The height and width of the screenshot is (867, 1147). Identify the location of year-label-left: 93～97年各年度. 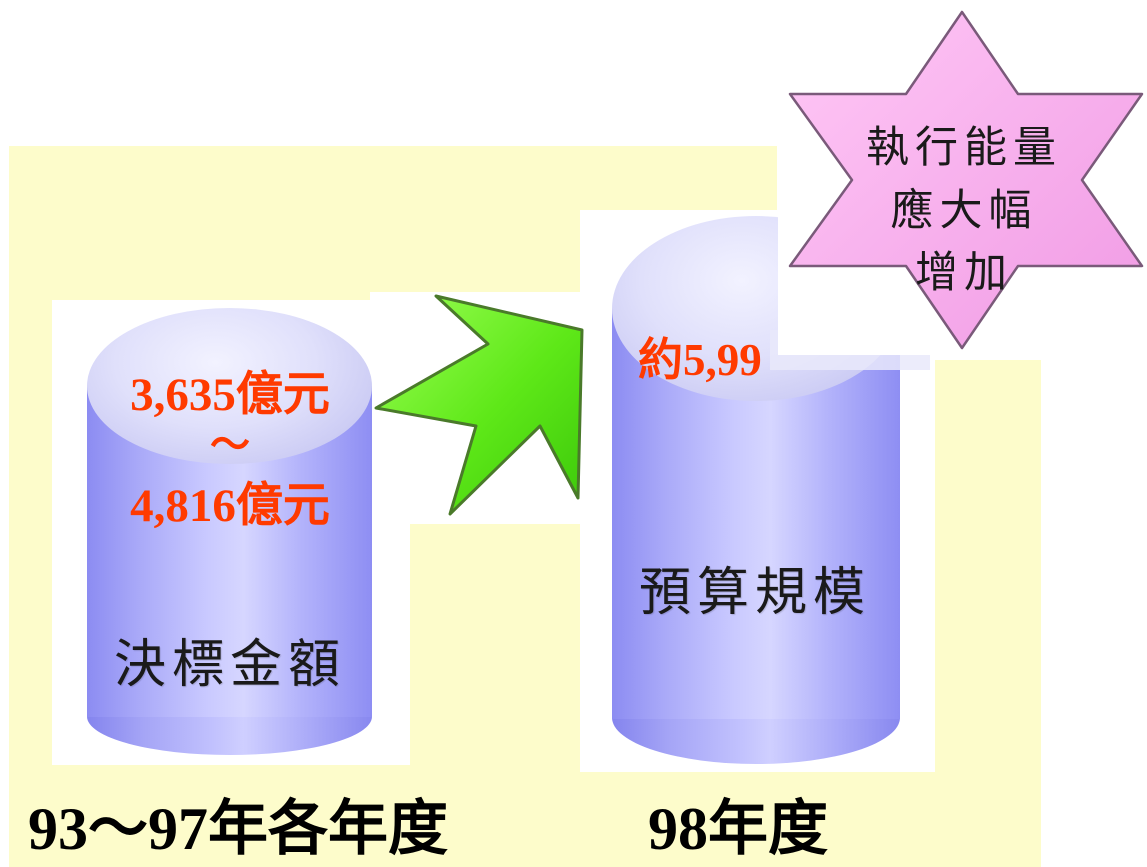
(238, 829).